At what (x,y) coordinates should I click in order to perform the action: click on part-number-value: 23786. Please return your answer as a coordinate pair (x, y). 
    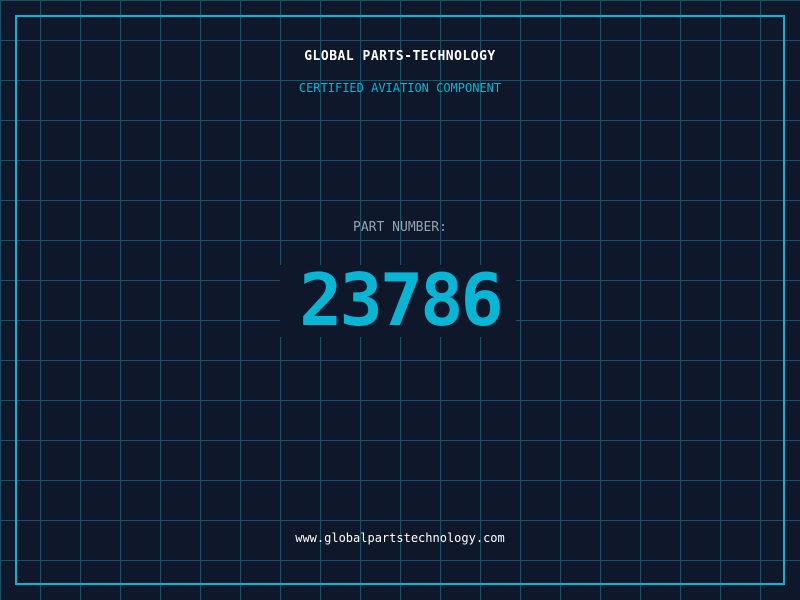
    Looking at the image, I should click on (401, 300).